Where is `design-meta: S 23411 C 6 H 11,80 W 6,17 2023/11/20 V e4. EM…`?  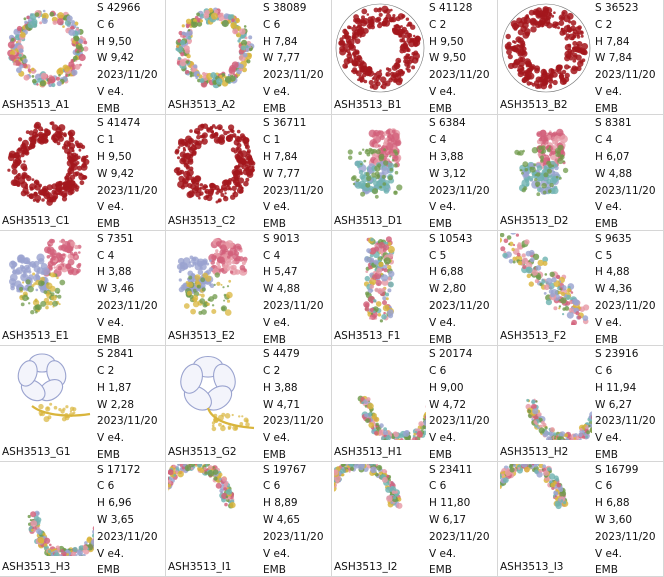 design-meta: S 23411 C 6 H 11,80 W 6,17 2023/11/20 V e4. EM… is located at coordinates (463, 519).